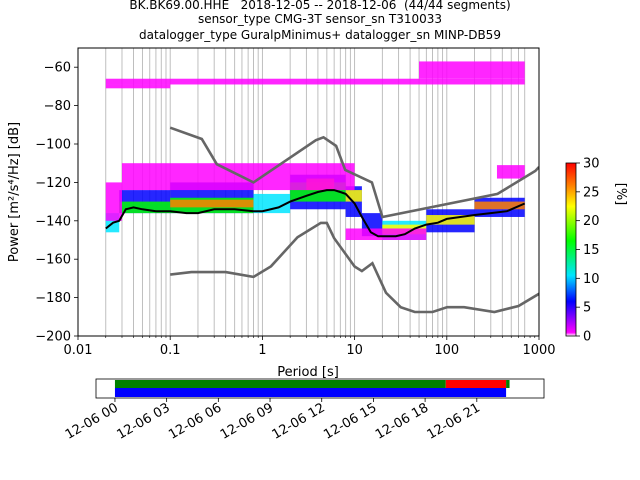  I want to click on series-line-mode, so click(315, 213).